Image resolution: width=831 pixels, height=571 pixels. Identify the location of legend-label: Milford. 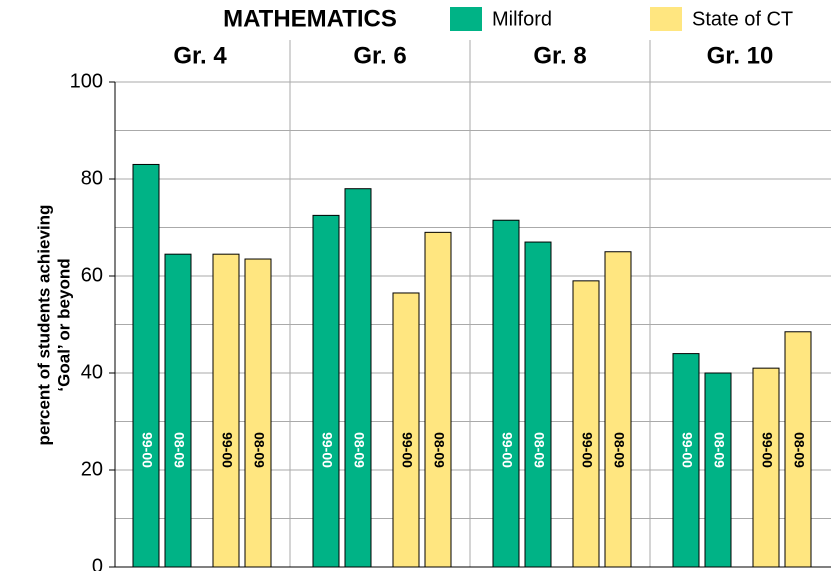
(522, 19).